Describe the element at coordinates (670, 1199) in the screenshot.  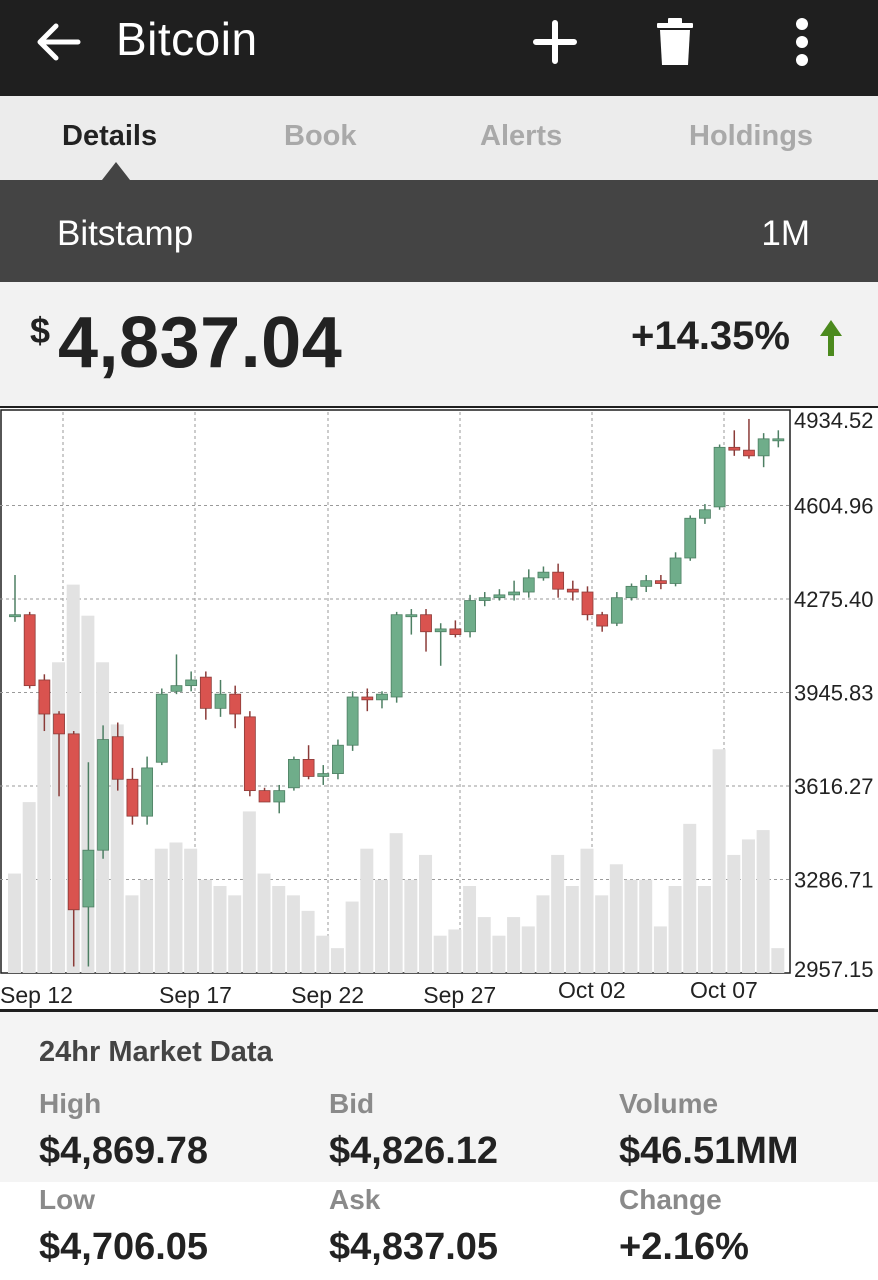
I see `change-label: Change` at that location.